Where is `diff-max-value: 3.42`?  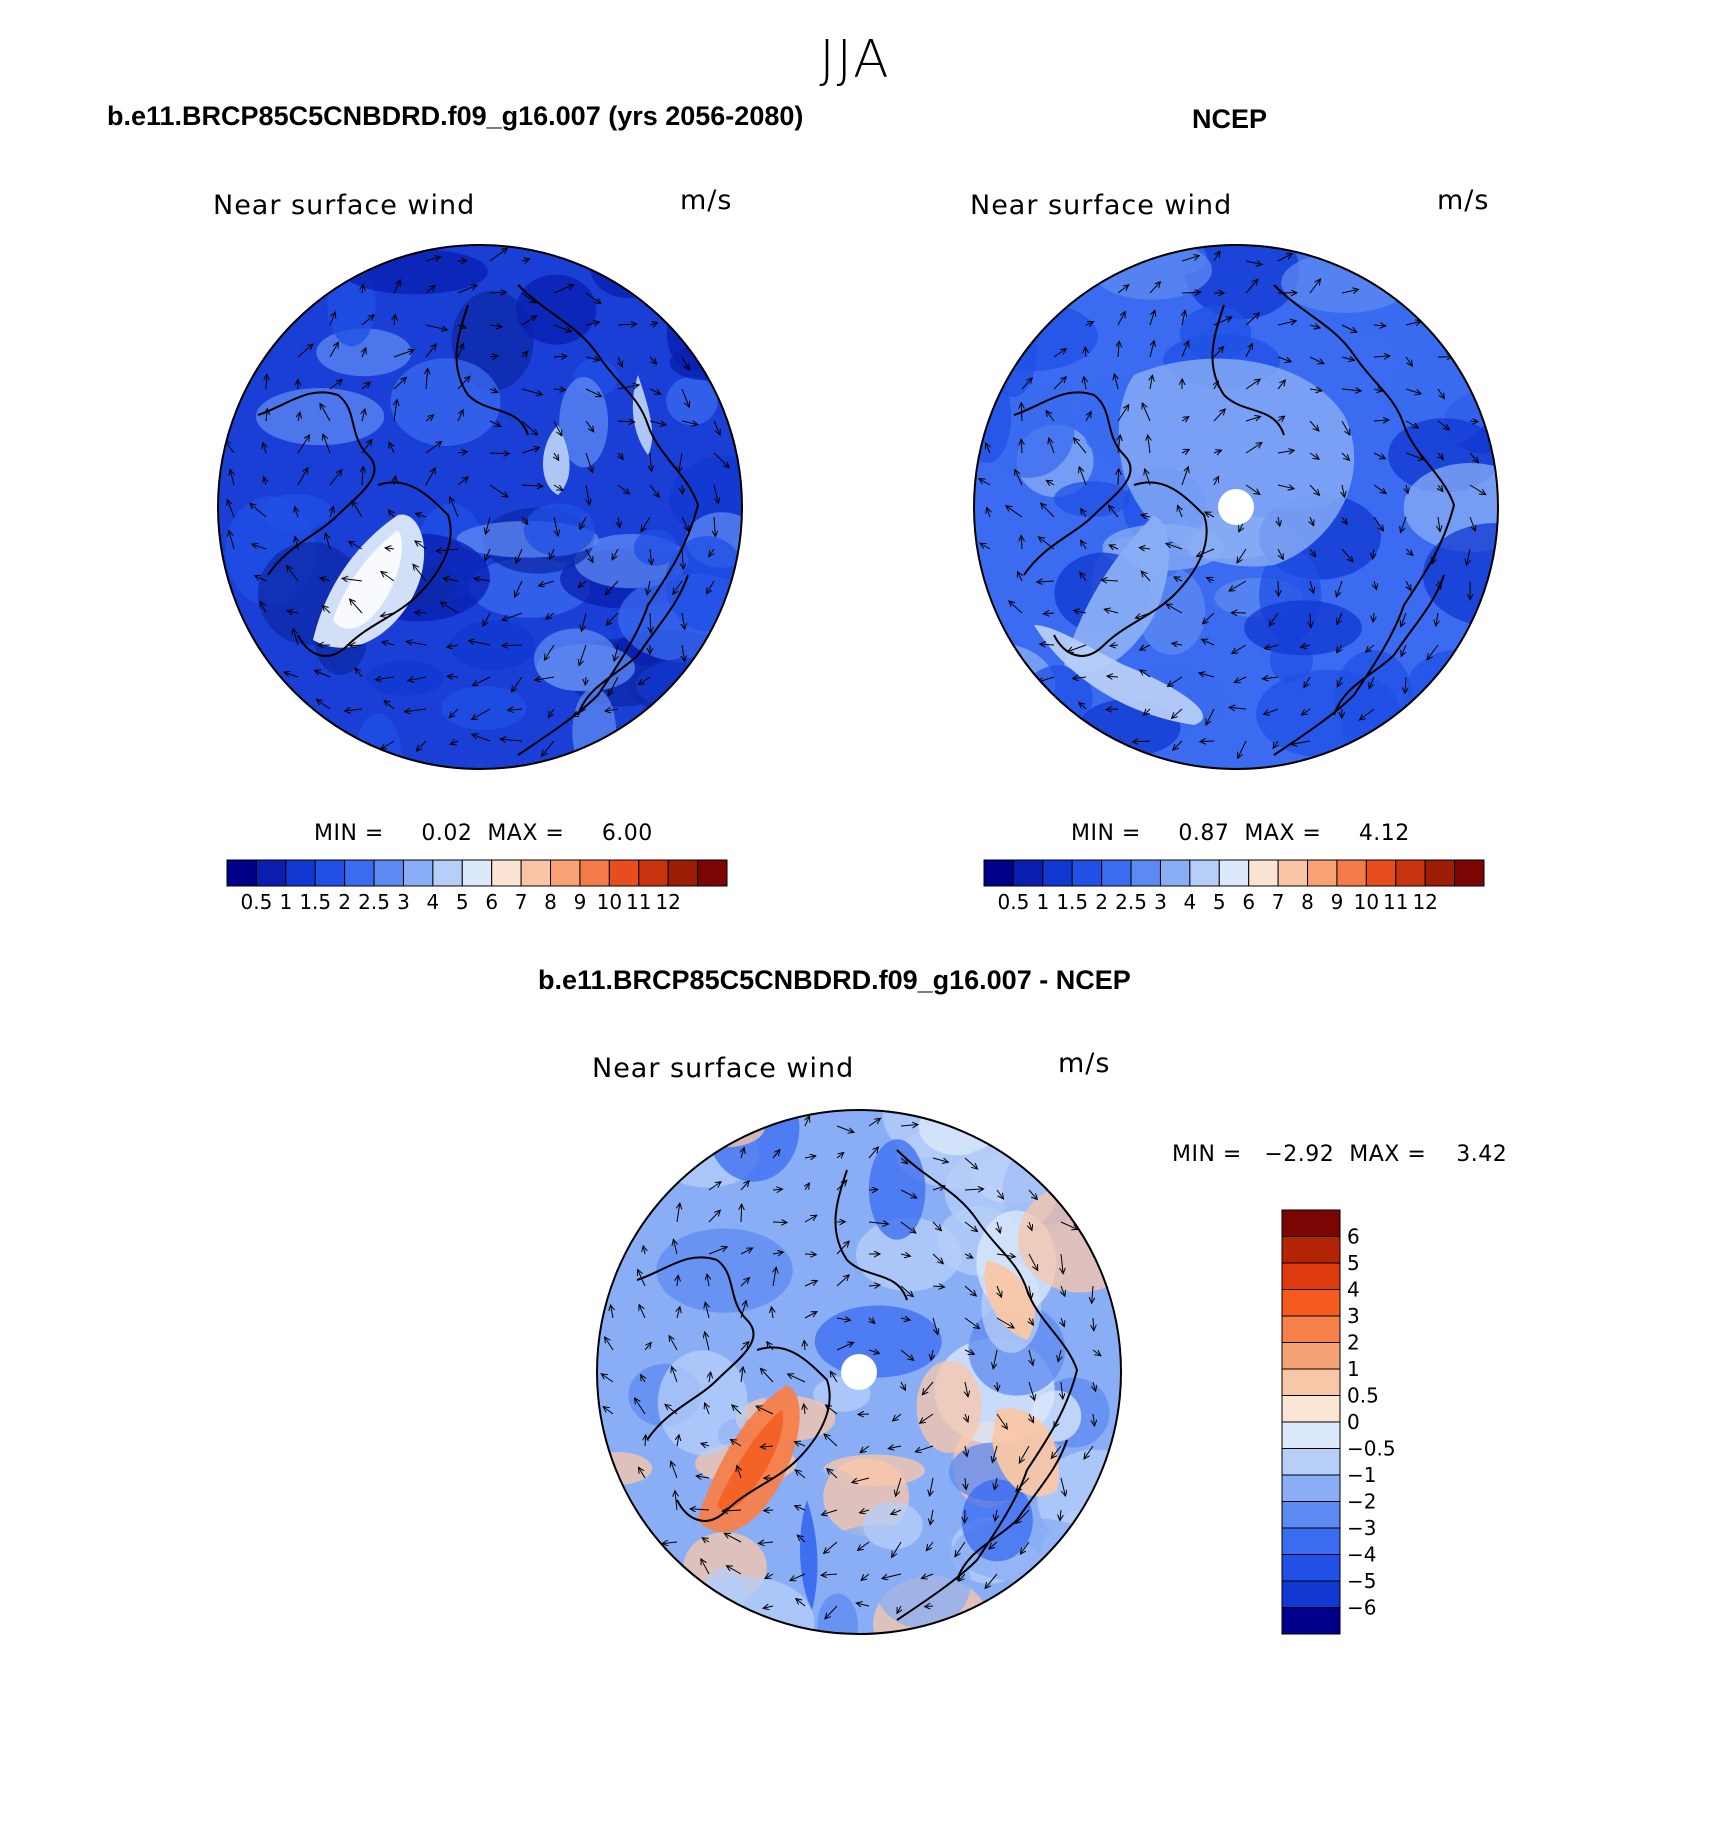 diff-max-value: 3.42 is located at coordinates (1482, 1154).